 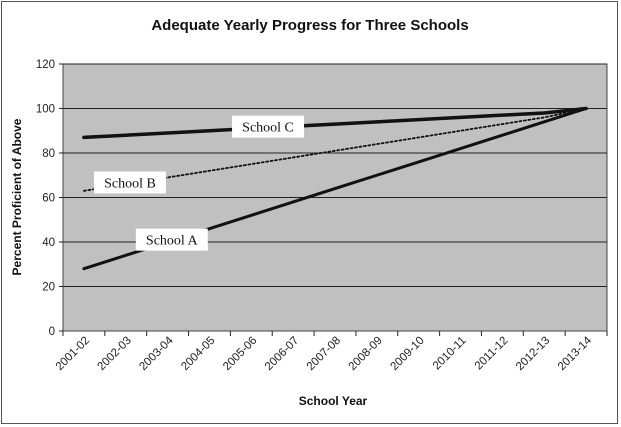 What do you see at coordinates (48, 243) in the screenshot?
I see `y-tick-label: 40` at bounding box center [48, 243].